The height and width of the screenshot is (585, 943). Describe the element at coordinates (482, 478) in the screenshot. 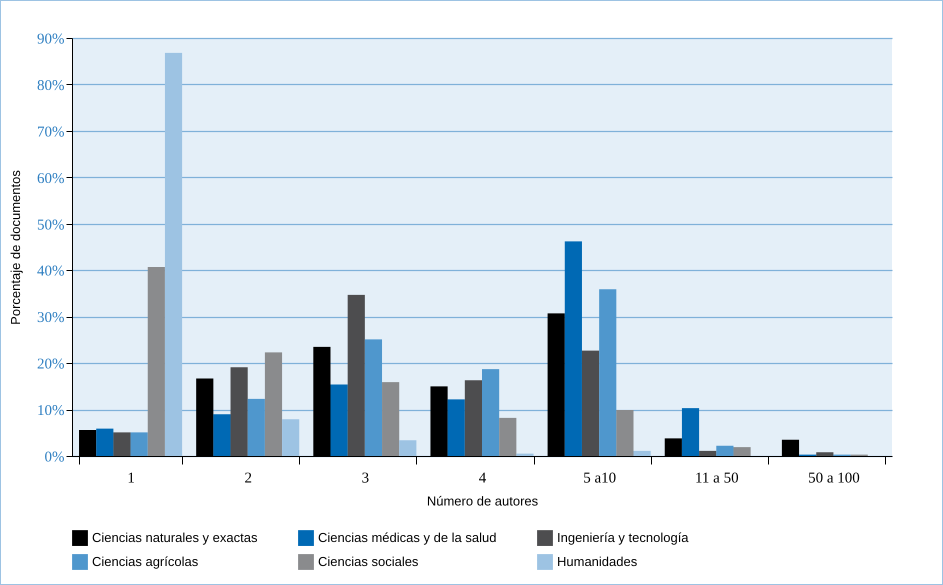

I see `x-tick-label: 4` at that location.